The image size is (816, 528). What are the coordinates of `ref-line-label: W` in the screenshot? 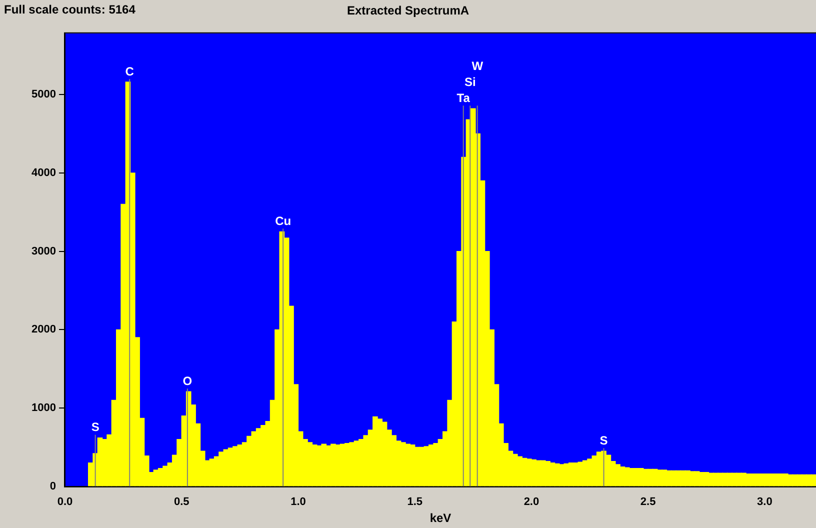 It's located at (478, 65).